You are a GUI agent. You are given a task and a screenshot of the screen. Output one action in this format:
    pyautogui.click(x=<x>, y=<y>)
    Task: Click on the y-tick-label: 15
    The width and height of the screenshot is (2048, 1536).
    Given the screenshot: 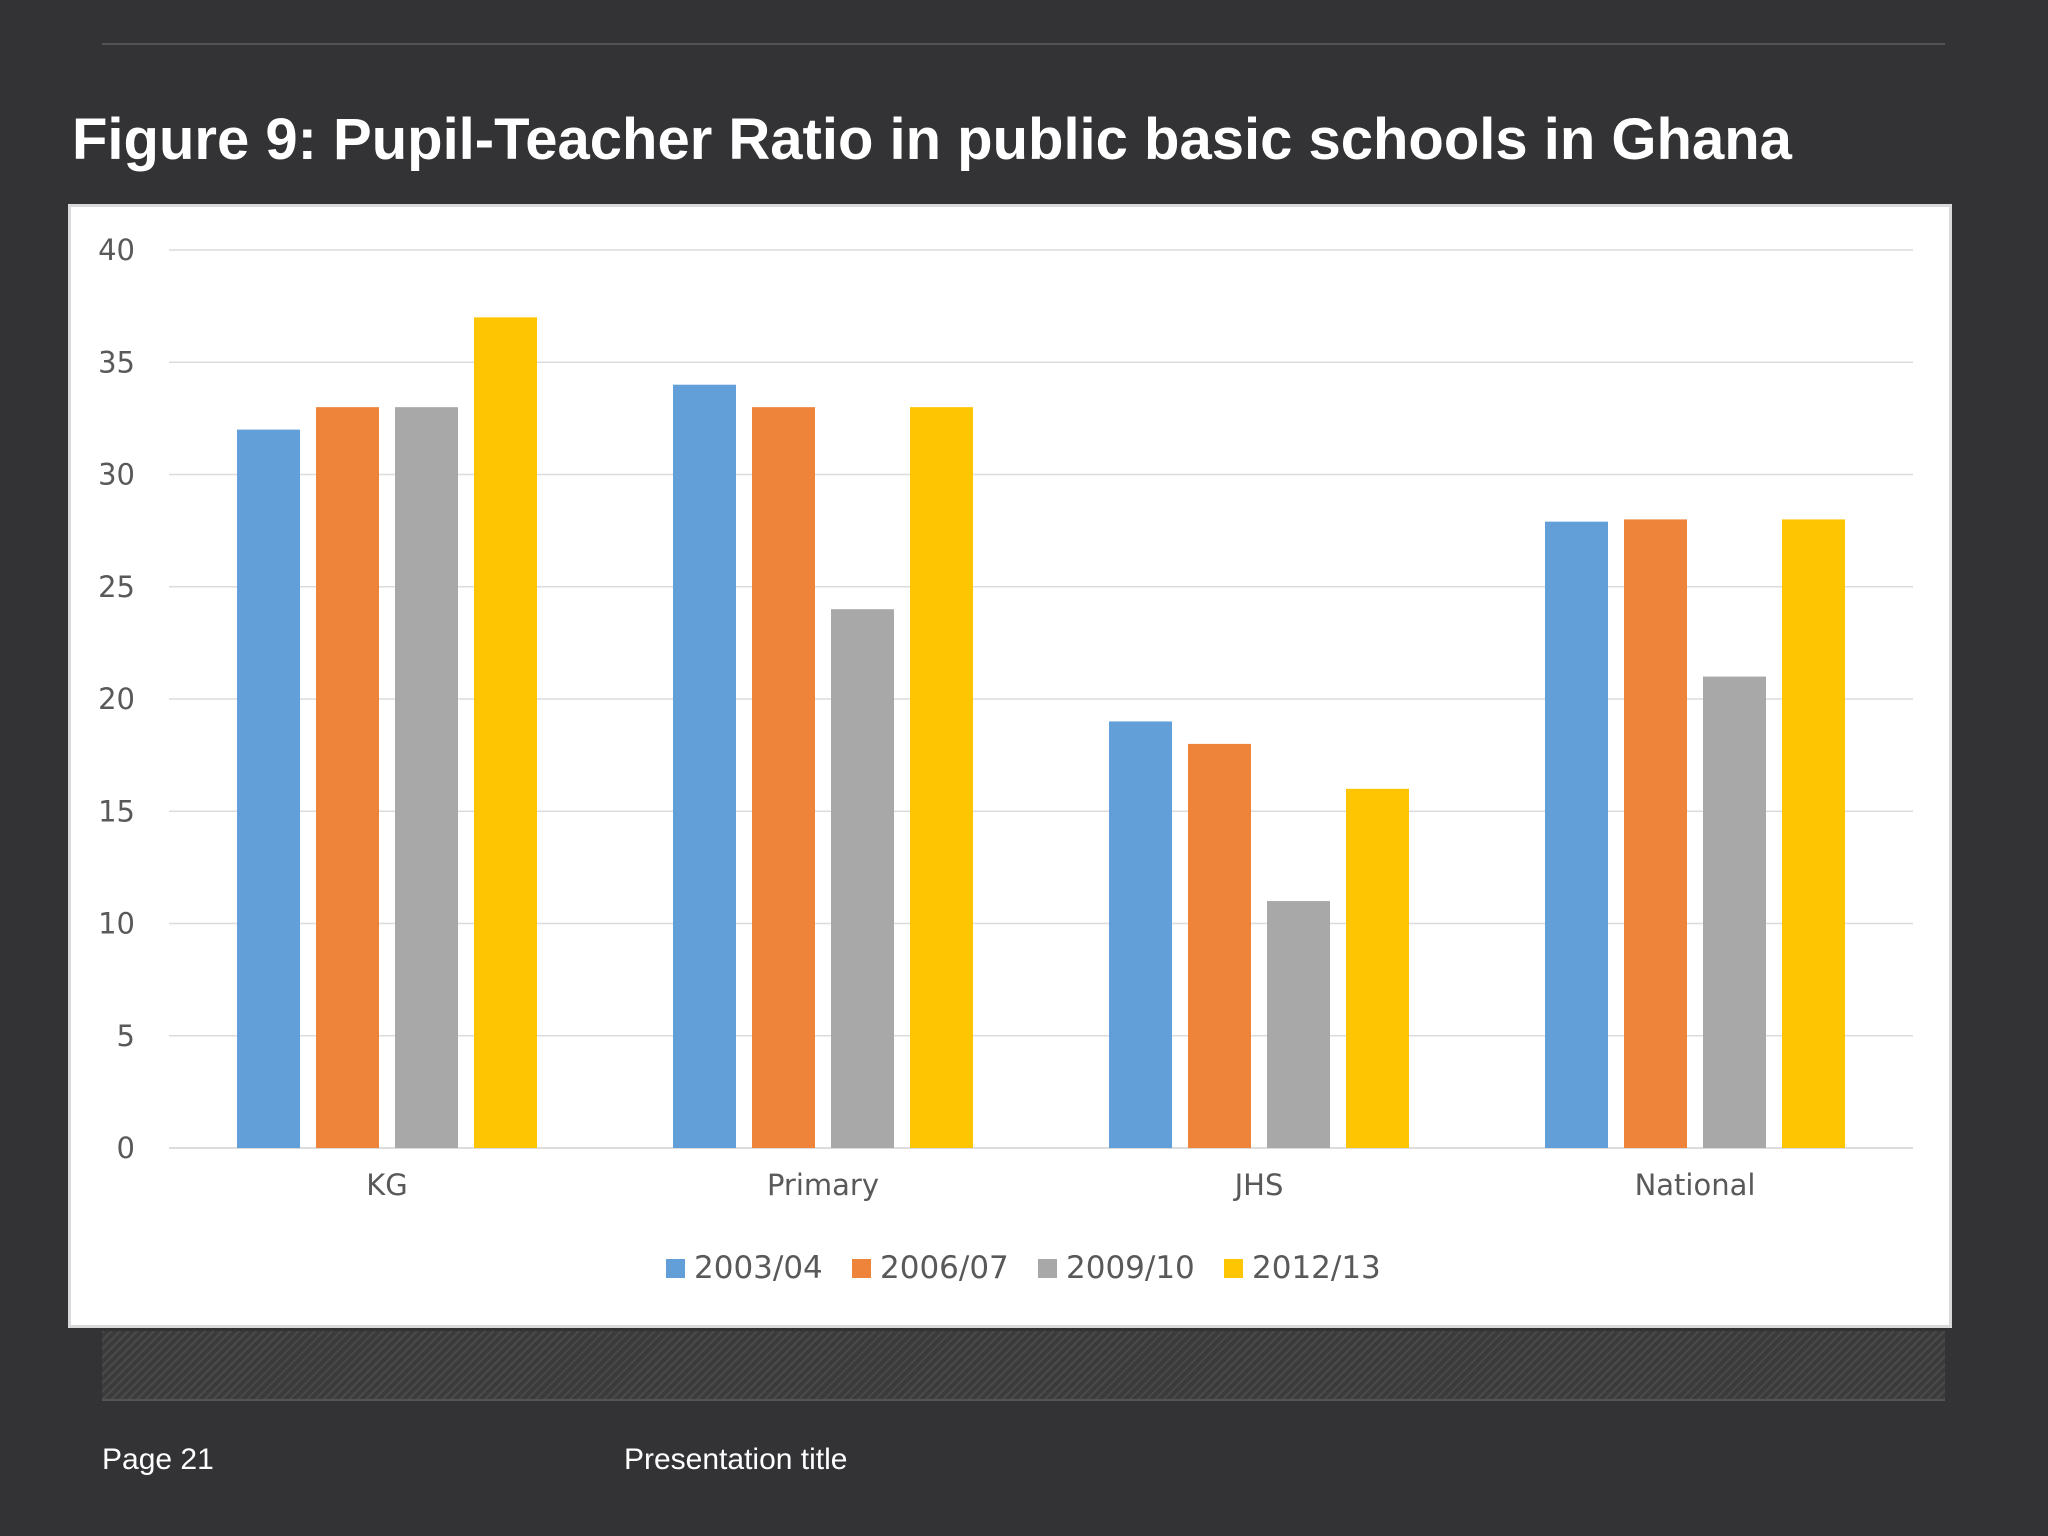 What is the action you would take?
    pyautogui.click(x=116, y=811)
    